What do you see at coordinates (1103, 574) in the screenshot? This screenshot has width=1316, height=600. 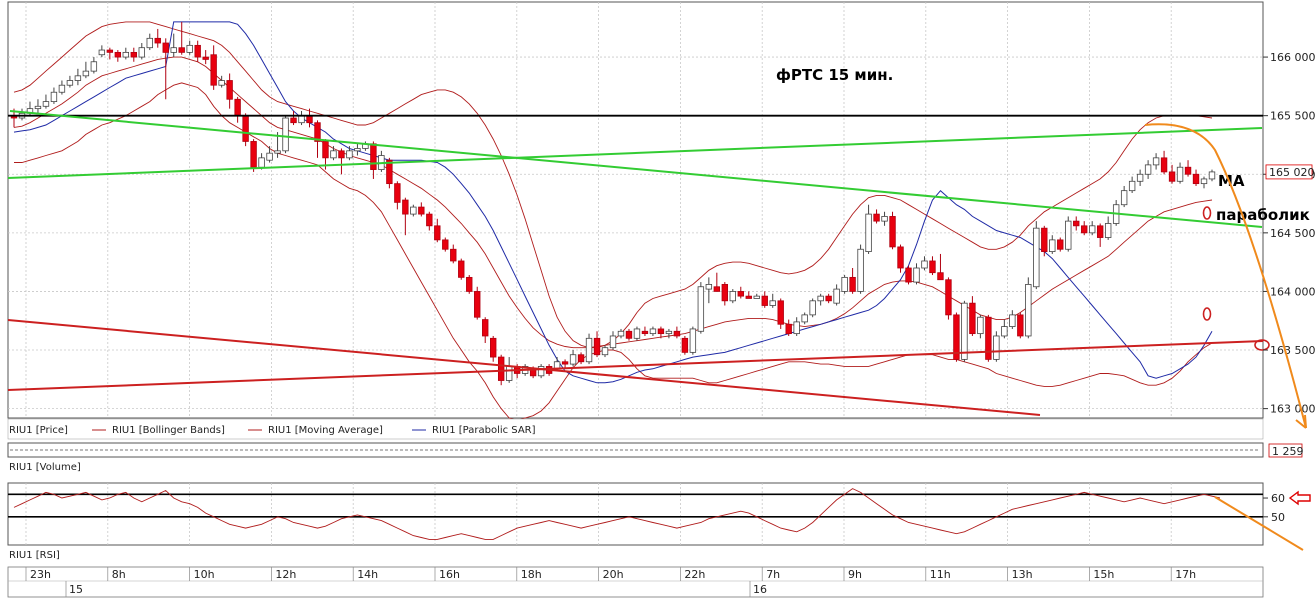 I see `time-tick-label: 15h` at bounding box center [1103, 574].